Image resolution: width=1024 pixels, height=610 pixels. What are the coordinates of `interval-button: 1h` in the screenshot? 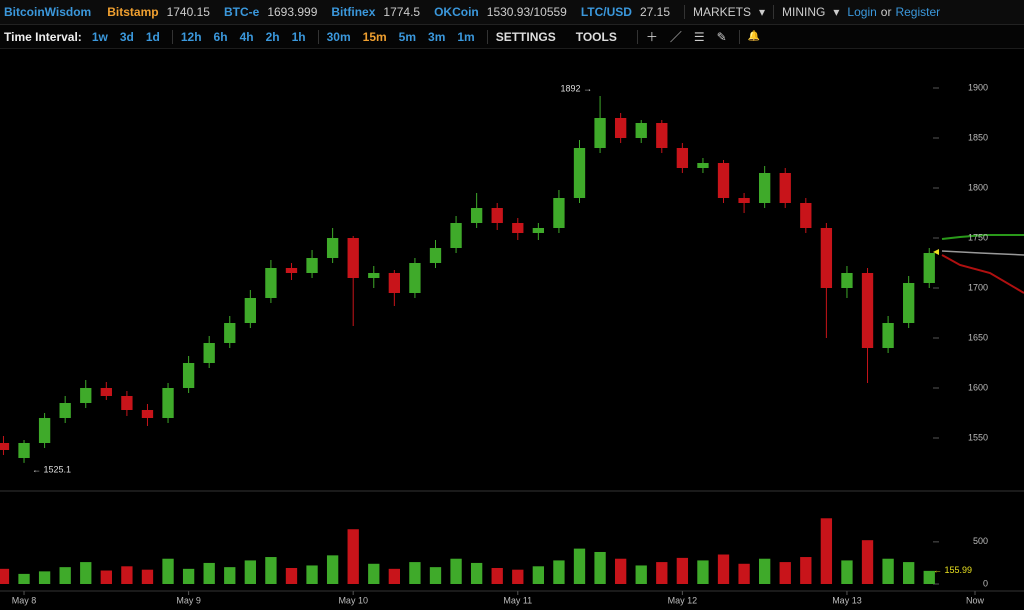 It's located at (298, 36).